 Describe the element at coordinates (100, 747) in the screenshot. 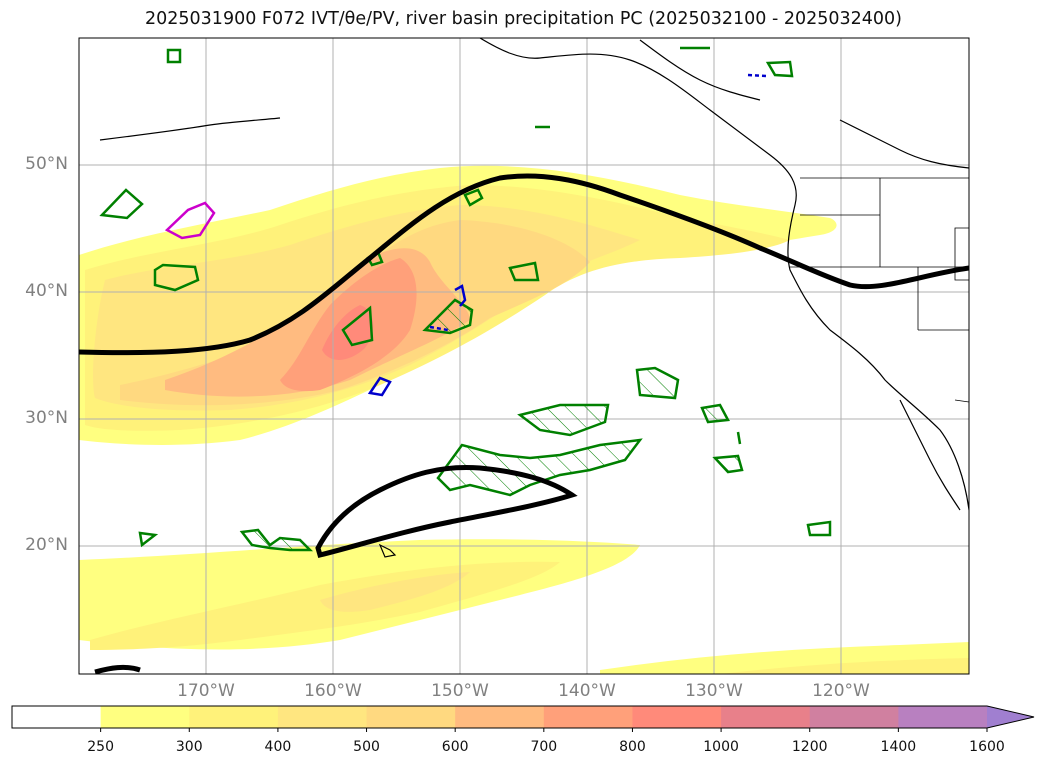

I see `colorbar-tick-label: 250` at that location.